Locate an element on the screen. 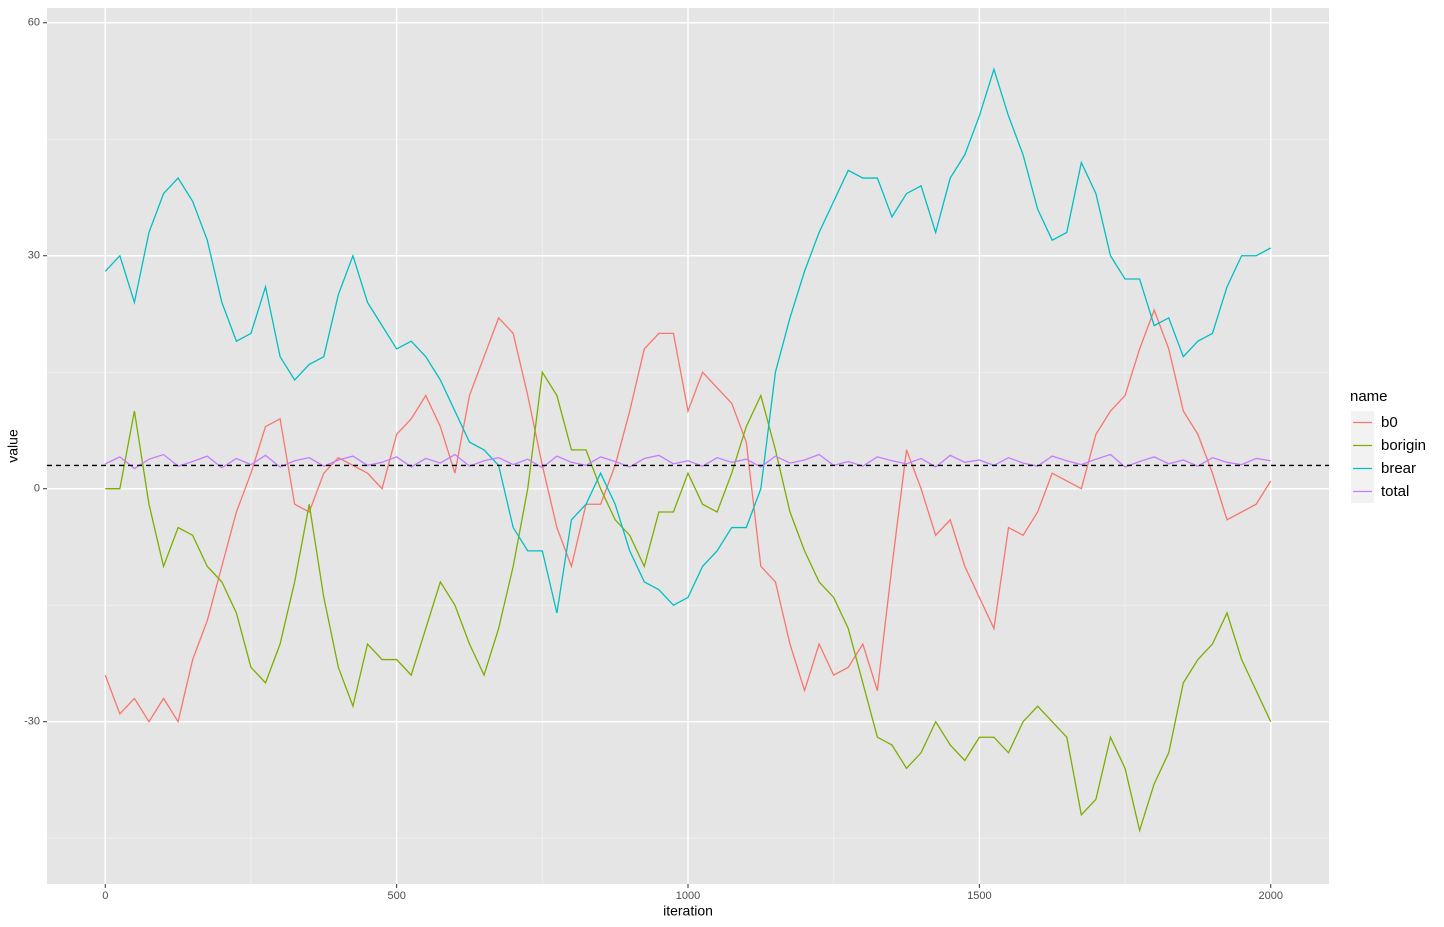 This screenshot has width=1444, height=927. legend-label: brear is located at coordinates (1398, 468).